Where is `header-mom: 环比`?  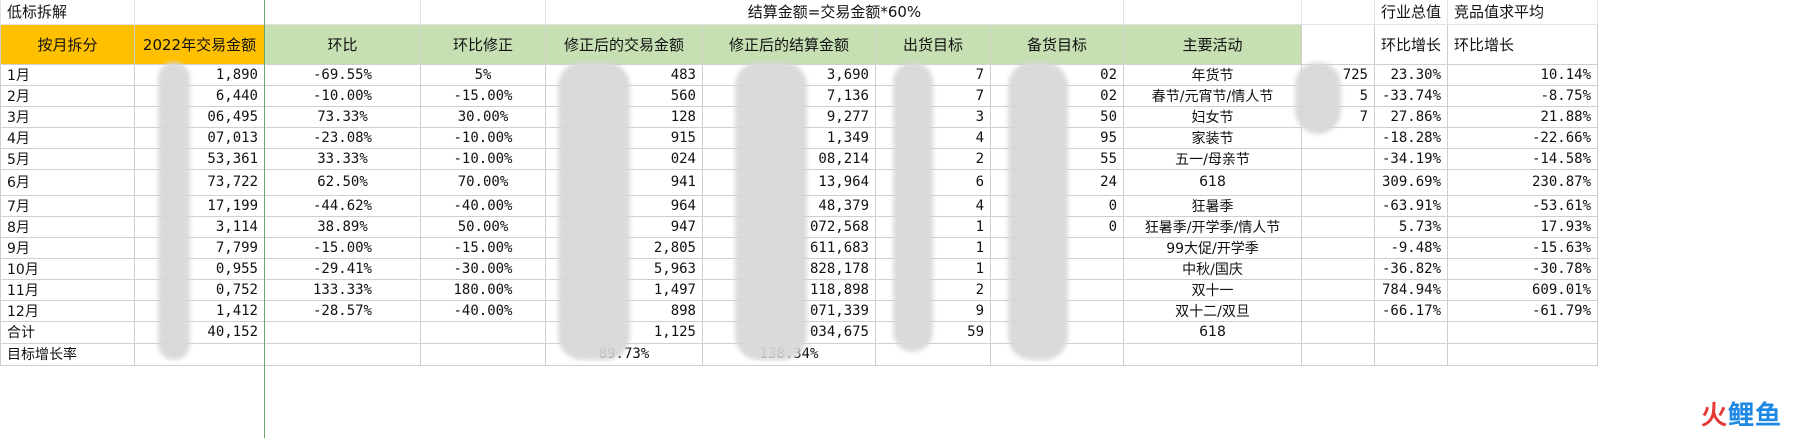
header-mom: 环比 is located at coordinates (342, 44).